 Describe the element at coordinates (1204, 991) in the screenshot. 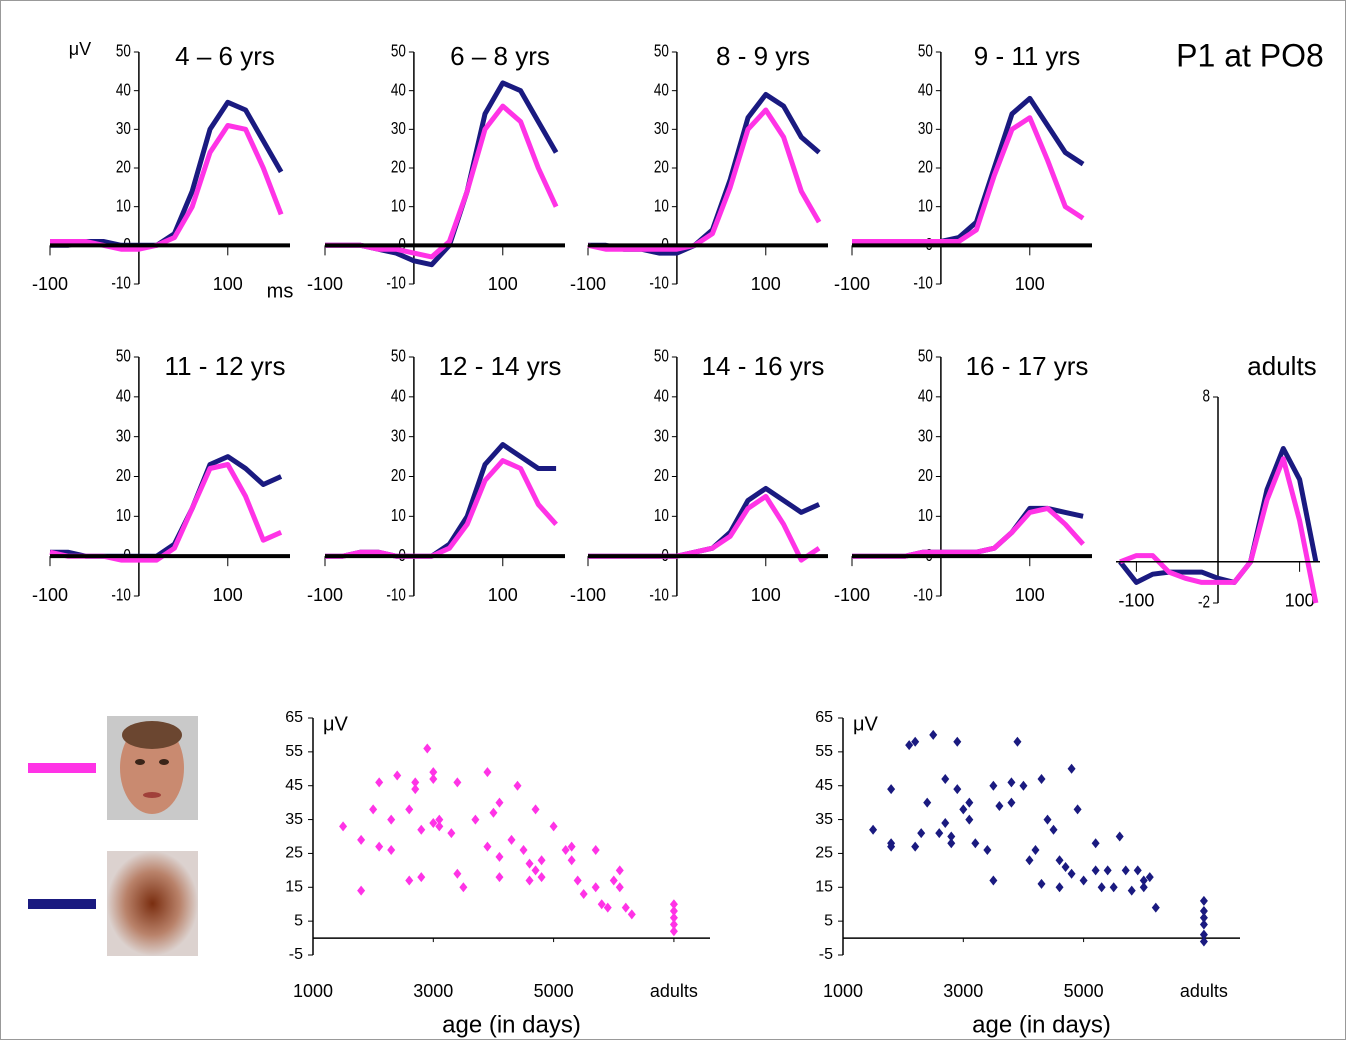

I see `x-tick-label: adults` at that location.